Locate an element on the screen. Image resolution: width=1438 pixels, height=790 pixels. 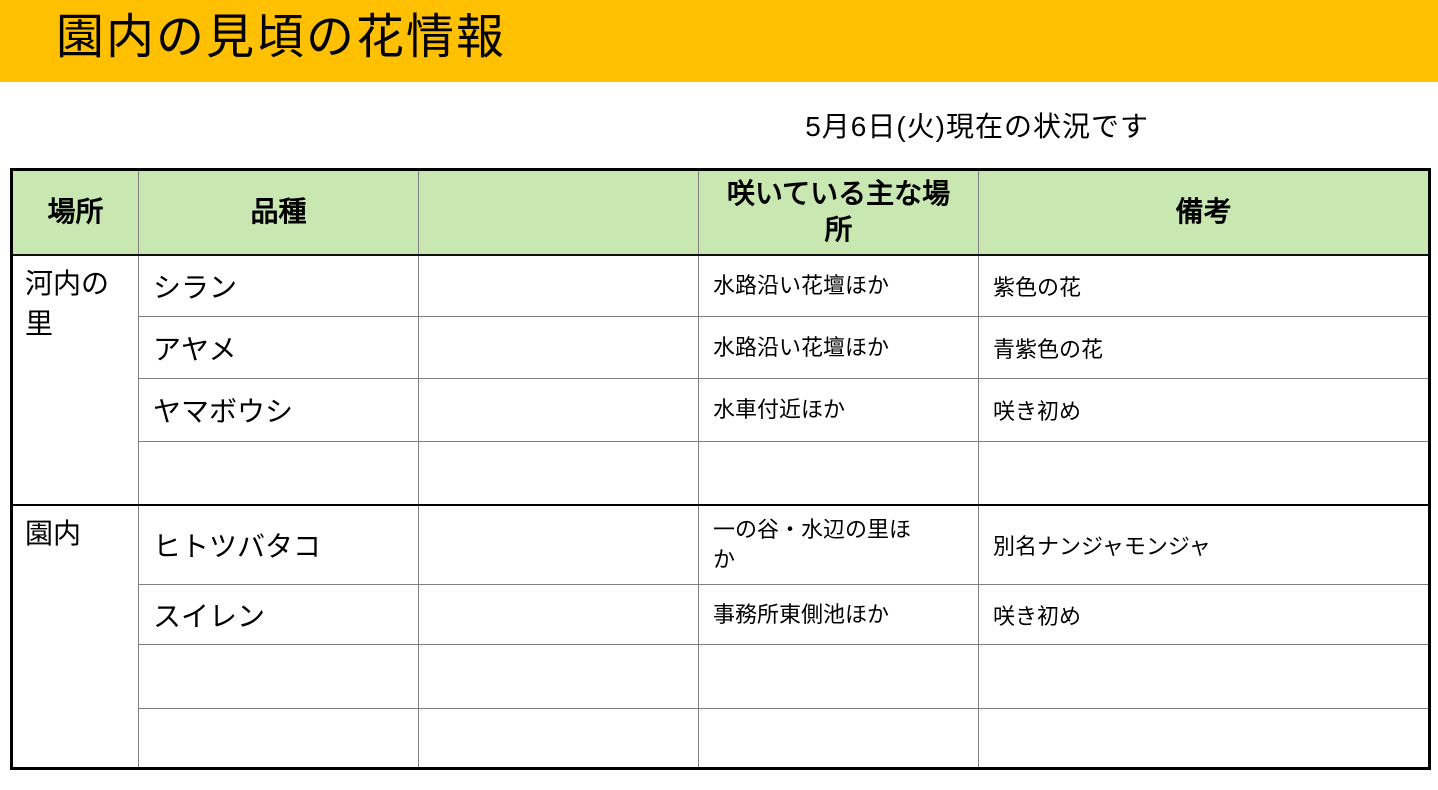
header-location: 場所 is located at coordinates (75, 212).